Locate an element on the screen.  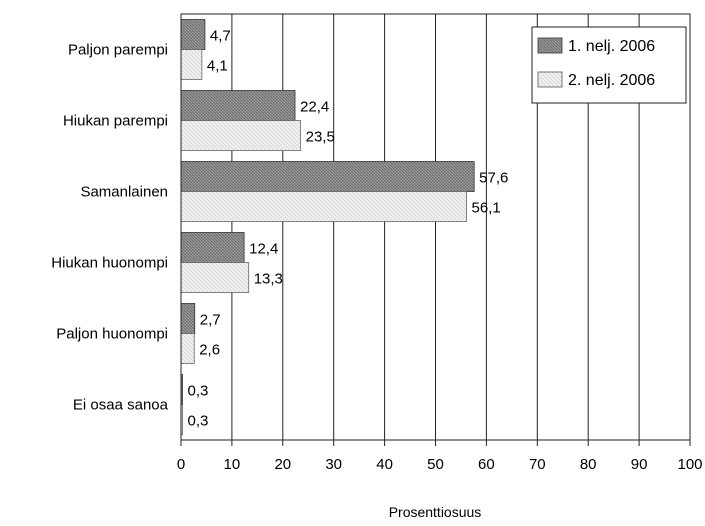
data-label: 22,4 is located at coordinates (314, 107).